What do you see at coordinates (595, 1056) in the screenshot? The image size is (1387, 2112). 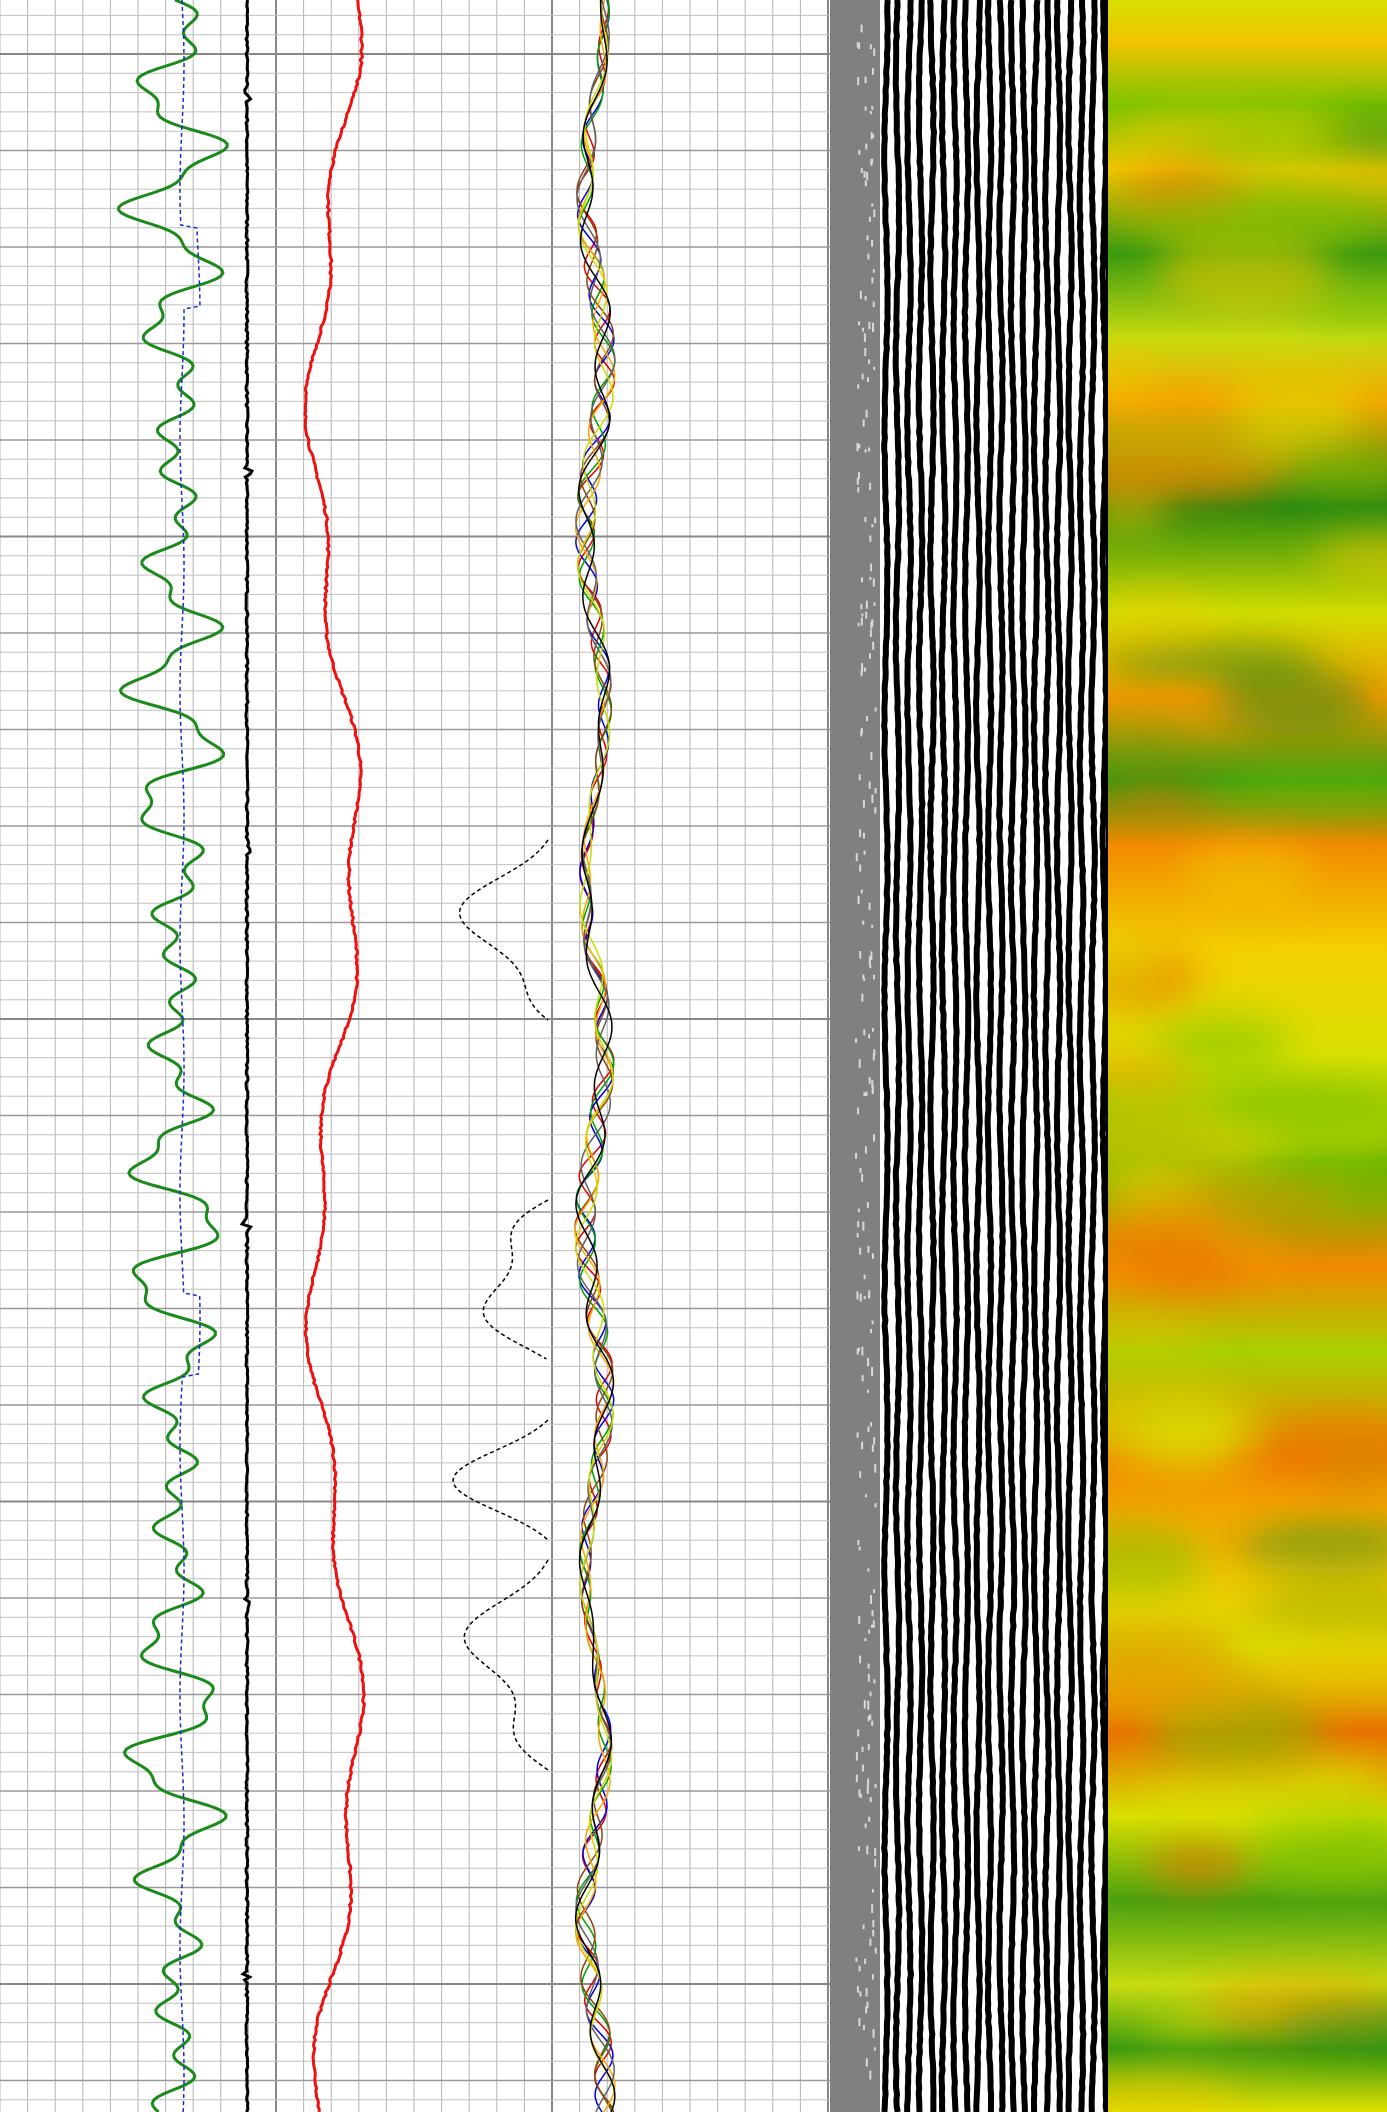 I see `multi-curve` at bounding box center [595, 1056].